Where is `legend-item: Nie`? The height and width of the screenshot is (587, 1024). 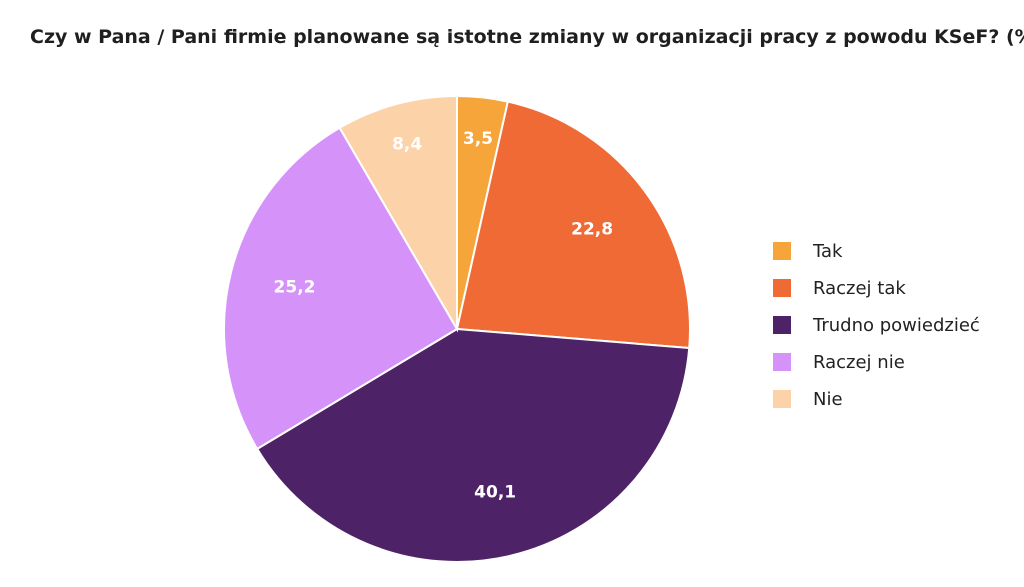
legend-item: Nie is located at coordinates (876, 399).